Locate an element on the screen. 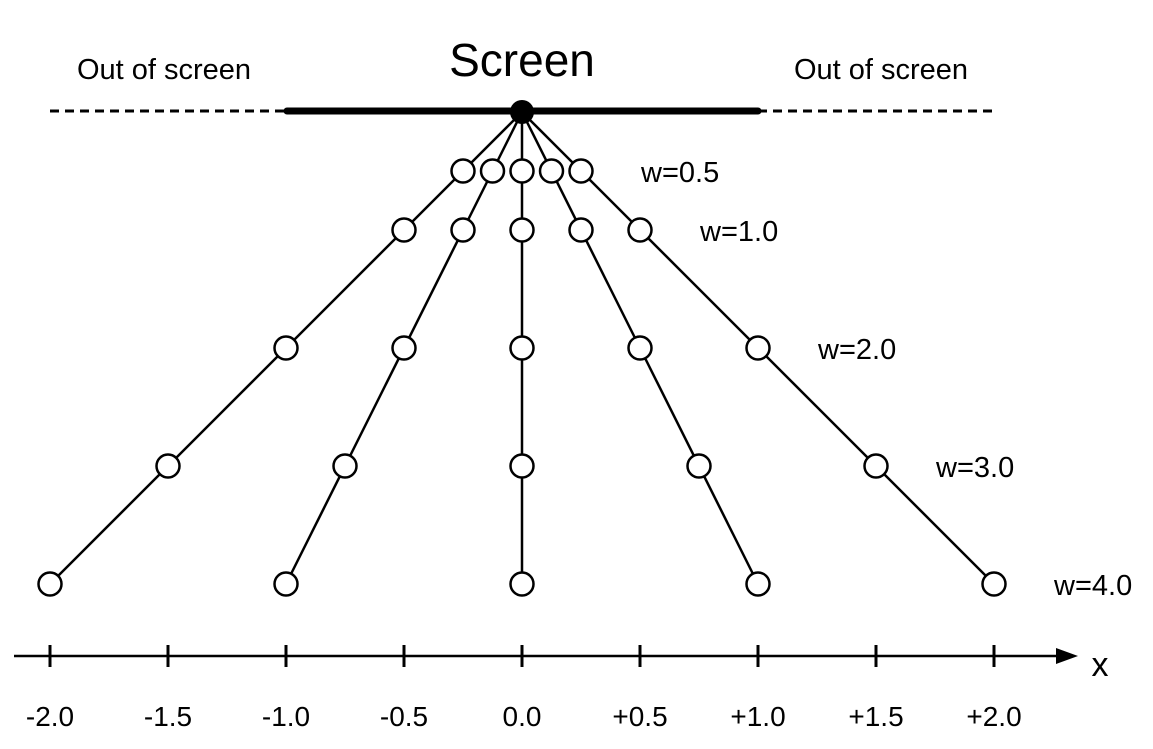  w-level-label: w=2.0 is located at coordinates (856, 350).